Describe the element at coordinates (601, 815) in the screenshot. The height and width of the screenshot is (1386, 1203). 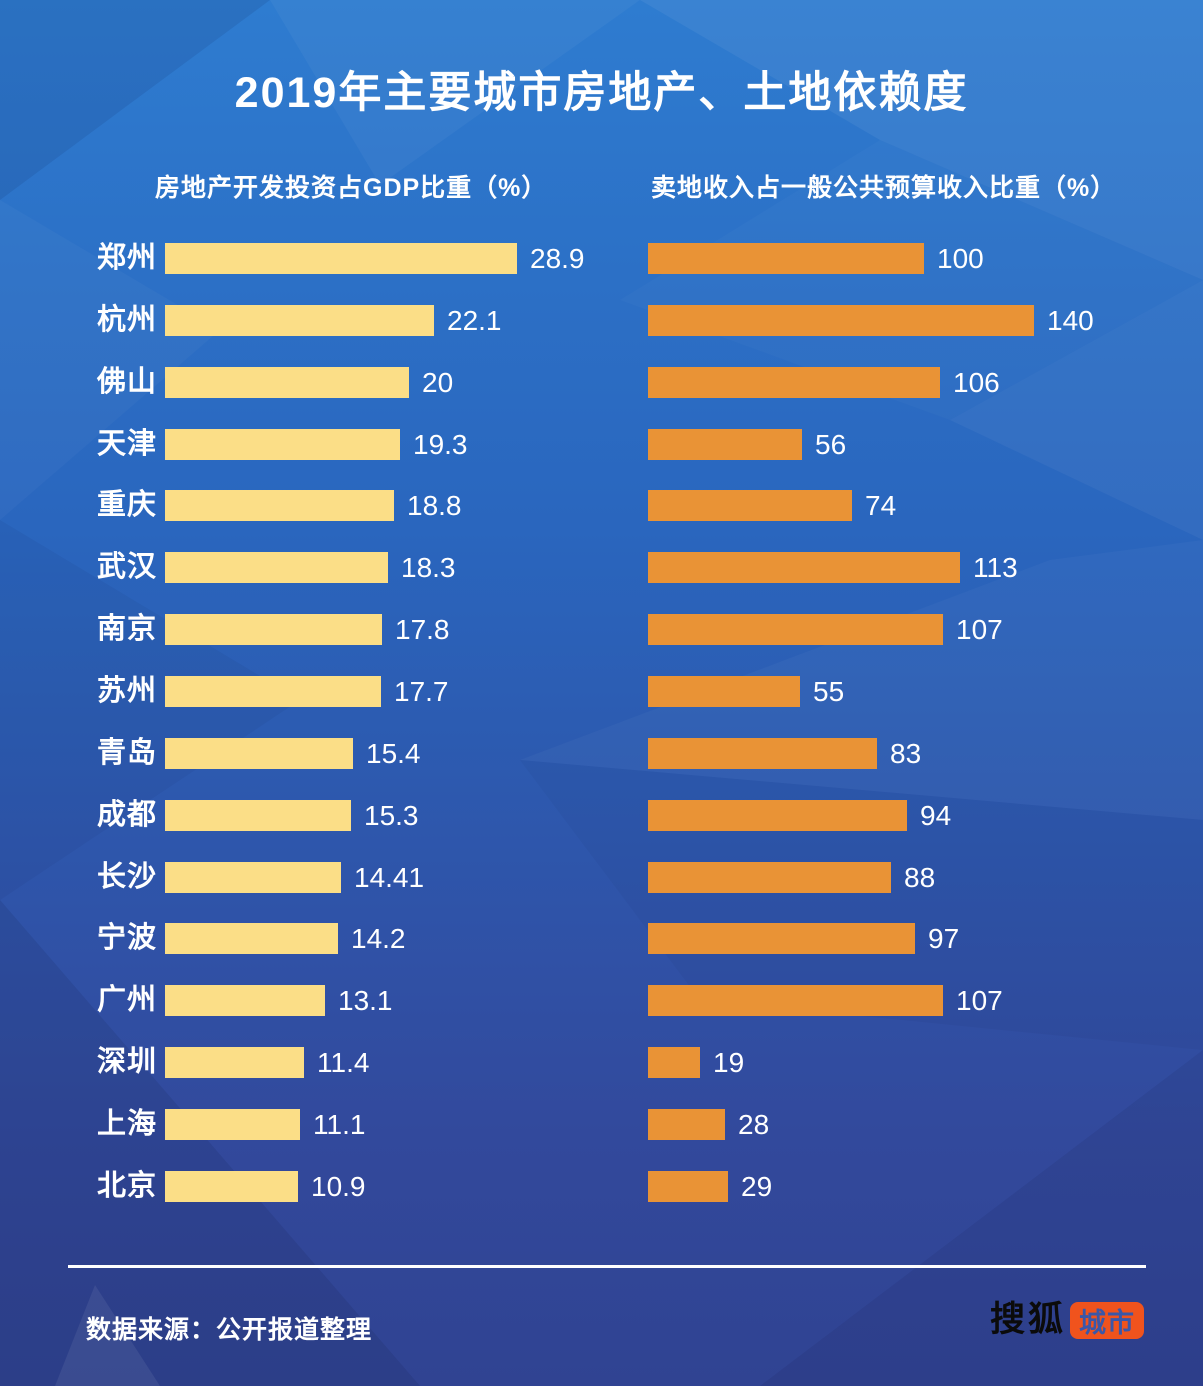
I see `chart-row: 成都 15.3 94` at that location.